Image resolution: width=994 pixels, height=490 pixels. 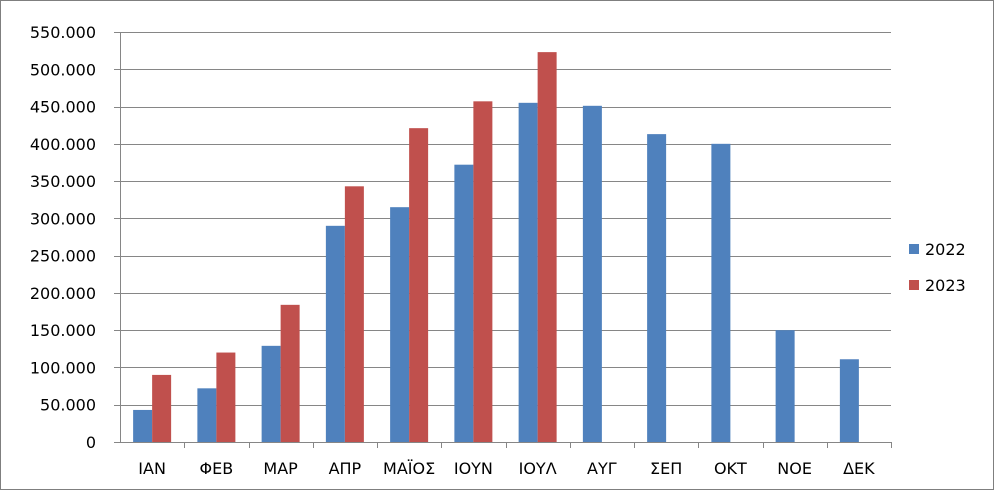 I want to click on legend-label-2022: 2022, so click(x=945, y=249).